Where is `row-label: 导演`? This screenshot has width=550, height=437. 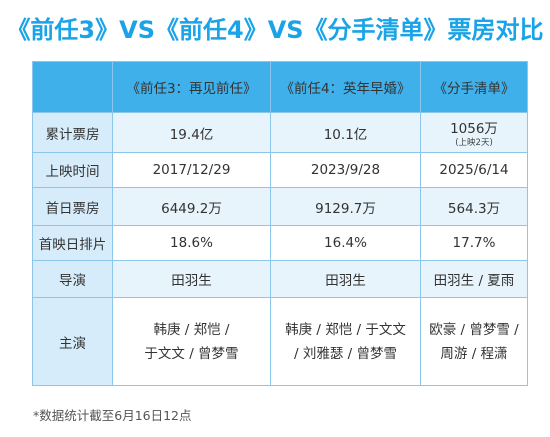 row-label: 导演 is located at coordinates (73, 279).